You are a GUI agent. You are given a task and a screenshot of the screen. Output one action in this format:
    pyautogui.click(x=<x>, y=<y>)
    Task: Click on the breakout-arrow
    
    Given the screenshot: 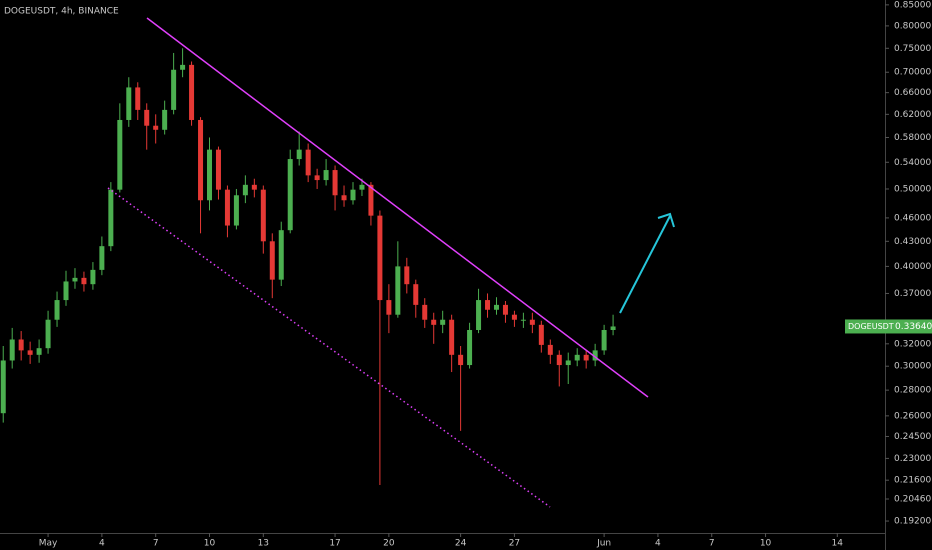 What is the action you would take?
    pyautogui.click(x=647, y=263)
    